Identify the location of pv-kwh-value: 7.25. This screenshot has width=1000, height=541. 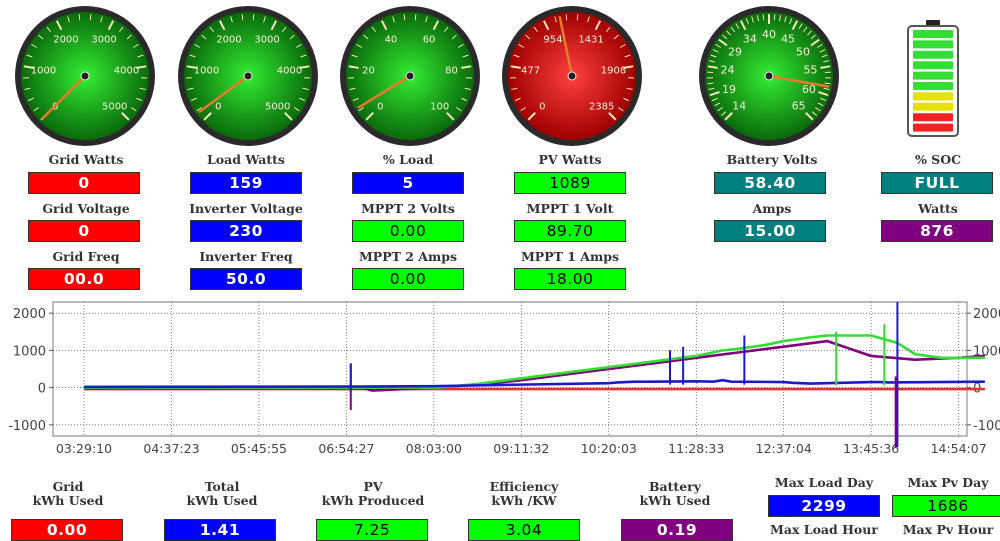
(372, 530).